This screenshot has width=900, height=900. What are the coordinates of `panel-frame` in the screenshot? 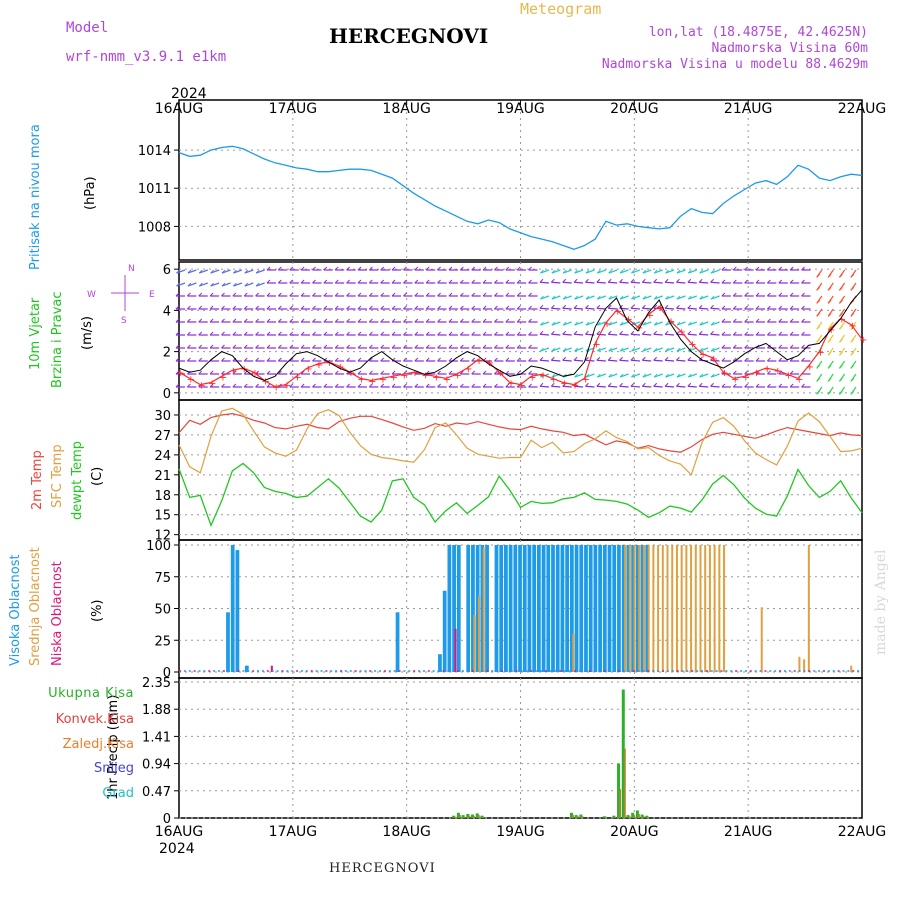 It's located at (520, 470).